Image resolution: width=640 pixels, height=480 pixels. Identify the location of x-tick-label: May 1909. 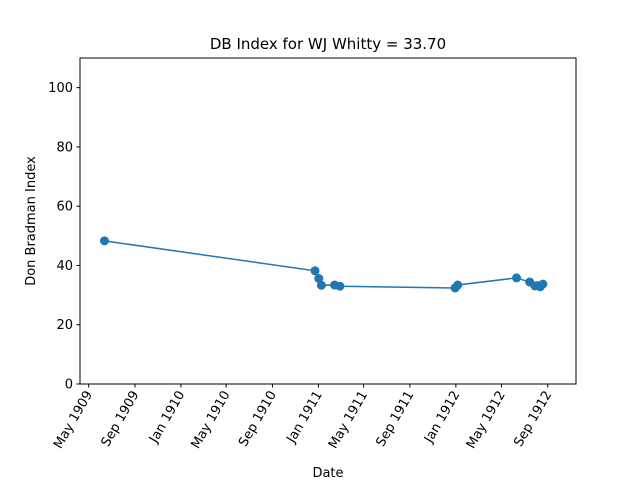
(73, 420).